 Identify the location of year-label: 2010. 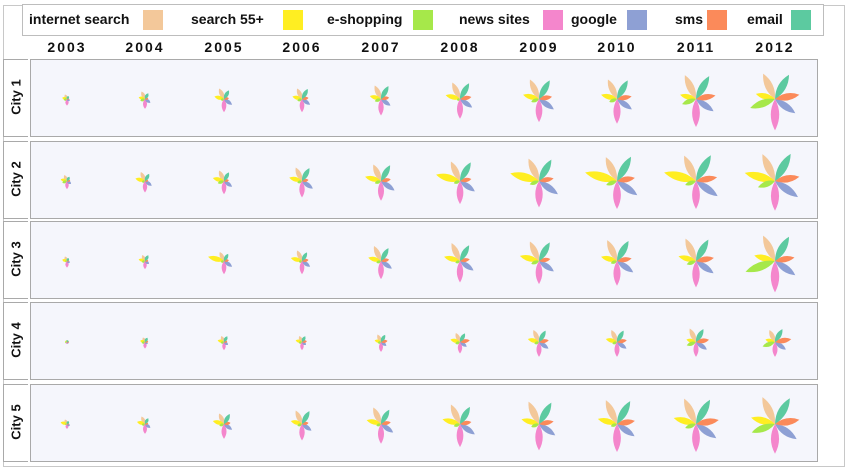
(617, 47).